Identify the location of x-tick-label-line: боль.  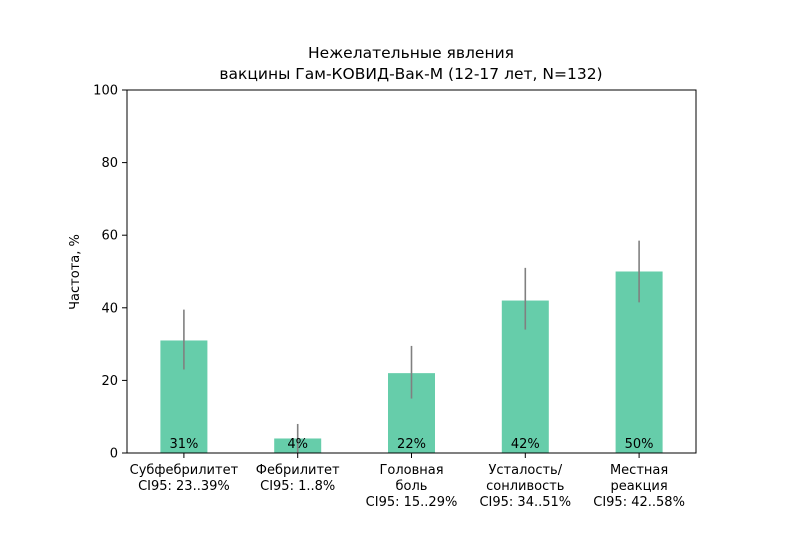
(412, 486).